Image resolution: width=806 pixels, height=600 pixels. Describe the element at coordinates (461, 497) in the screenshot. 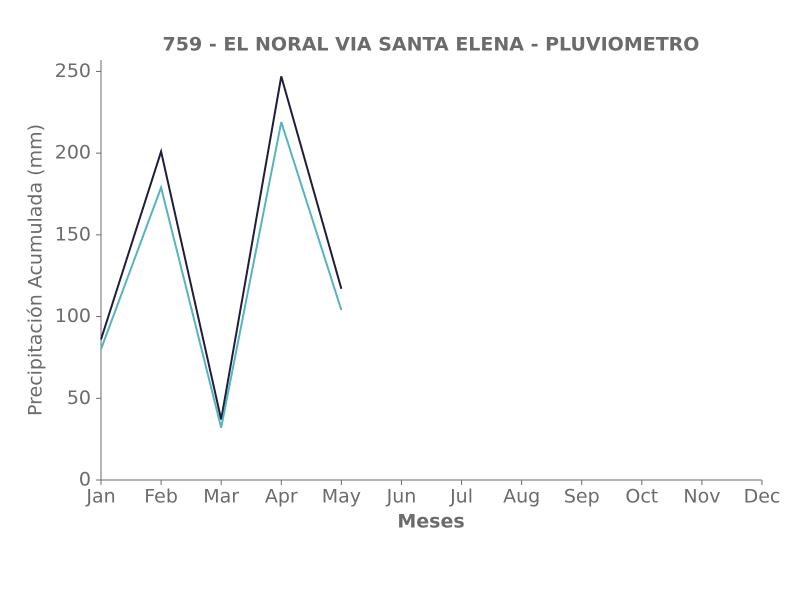

I see `x-tick-label: Jul` at that location.